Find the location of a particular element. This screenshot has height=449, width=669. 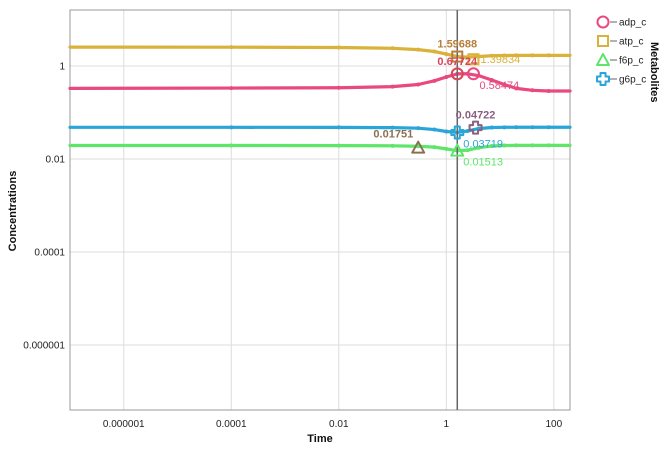

x-tick-label: 1 is located at coordinates (447, 424).